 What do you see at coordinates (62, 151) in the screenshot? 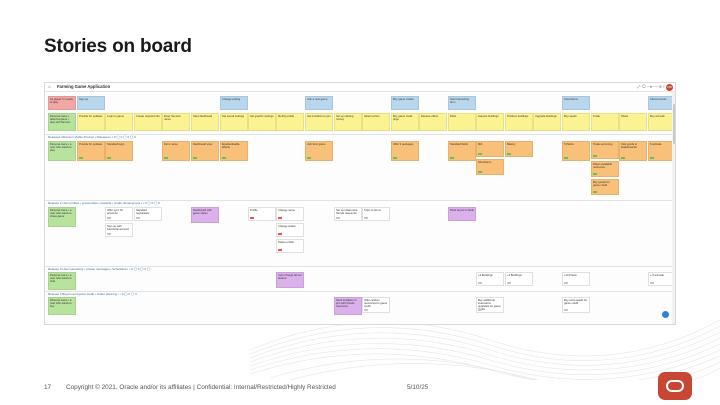
I see `card: Persona name • a user who wants to play` at bounding box center [62, 151].